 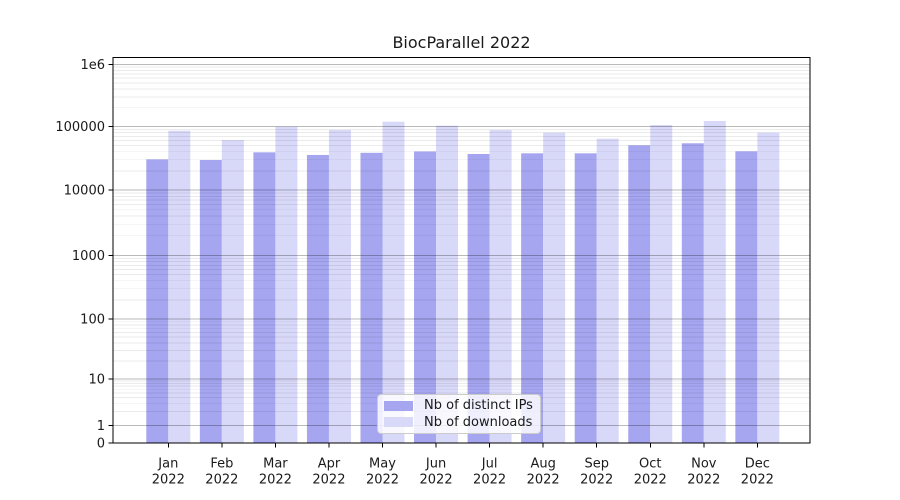 What do you see at coordinates (339, 286) in the screenshot?
I see `bar-downloads-apr` at bounding box center [339, 286].